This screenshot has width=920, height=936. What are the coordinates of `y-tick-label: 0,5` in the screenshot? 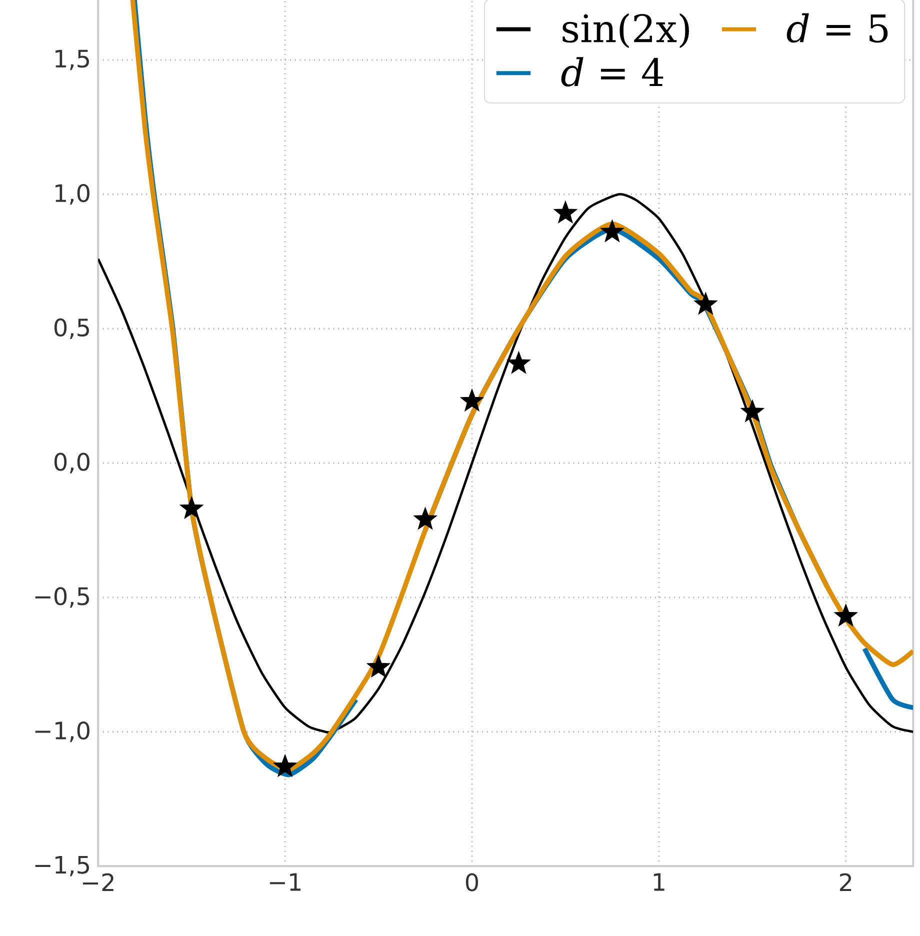 It's located at (71, 329).